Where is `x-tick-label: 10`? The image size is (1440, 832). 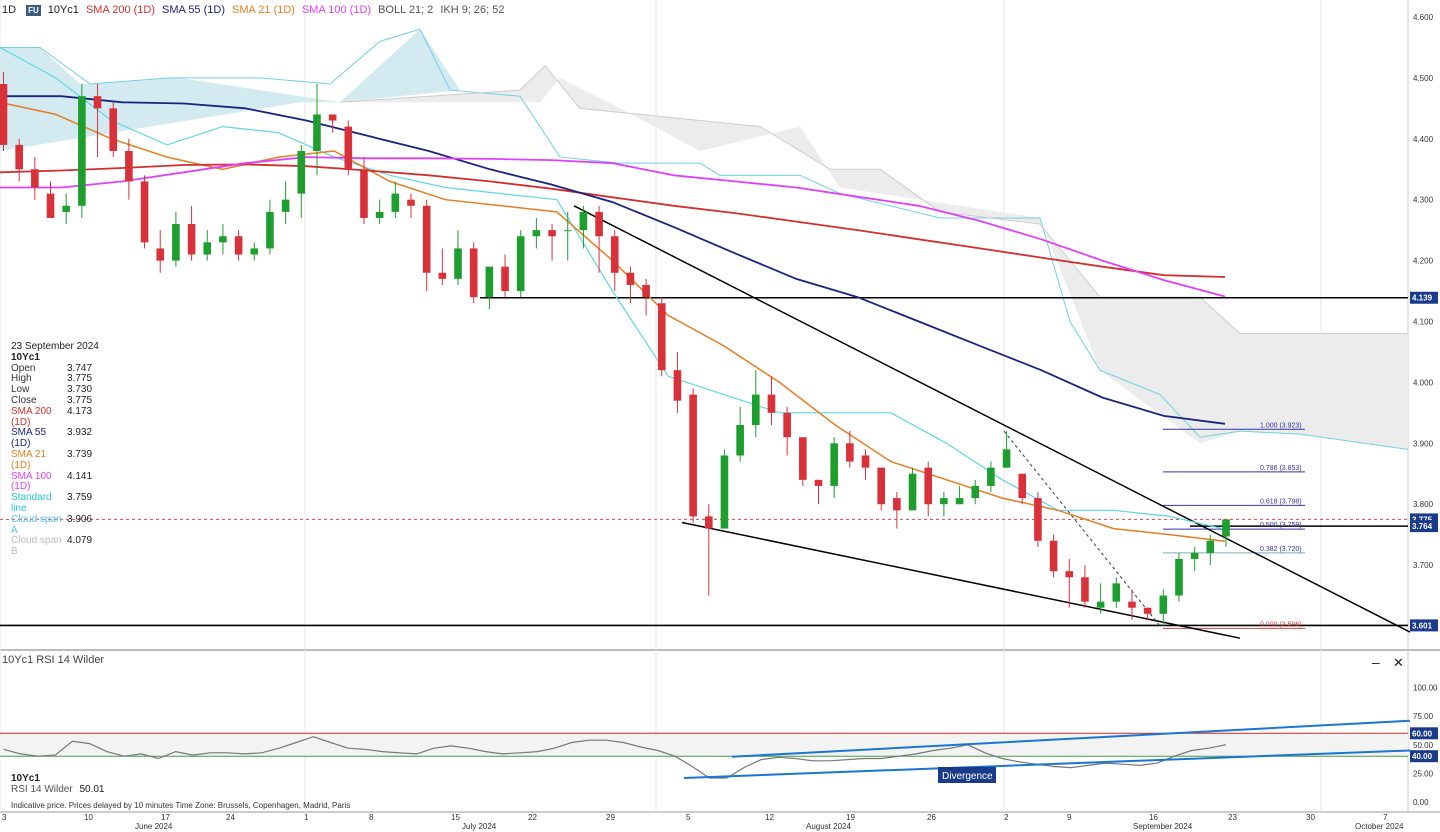 x-tick-label: 10 is located at coordinates (88, 817).